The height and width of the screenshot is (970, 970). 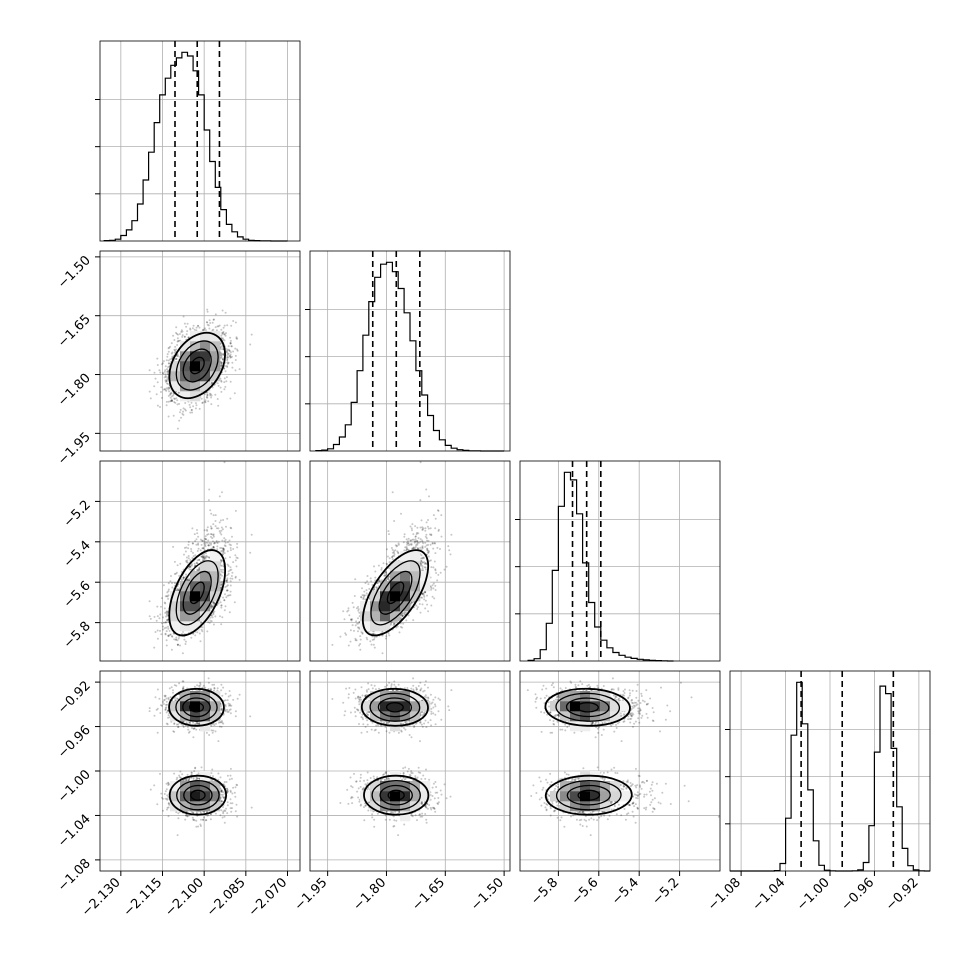 What do you see at coordinates (221, 708) in the screenshot?
I see `density-3-0-point-1989` at bounding box center [221, 708].